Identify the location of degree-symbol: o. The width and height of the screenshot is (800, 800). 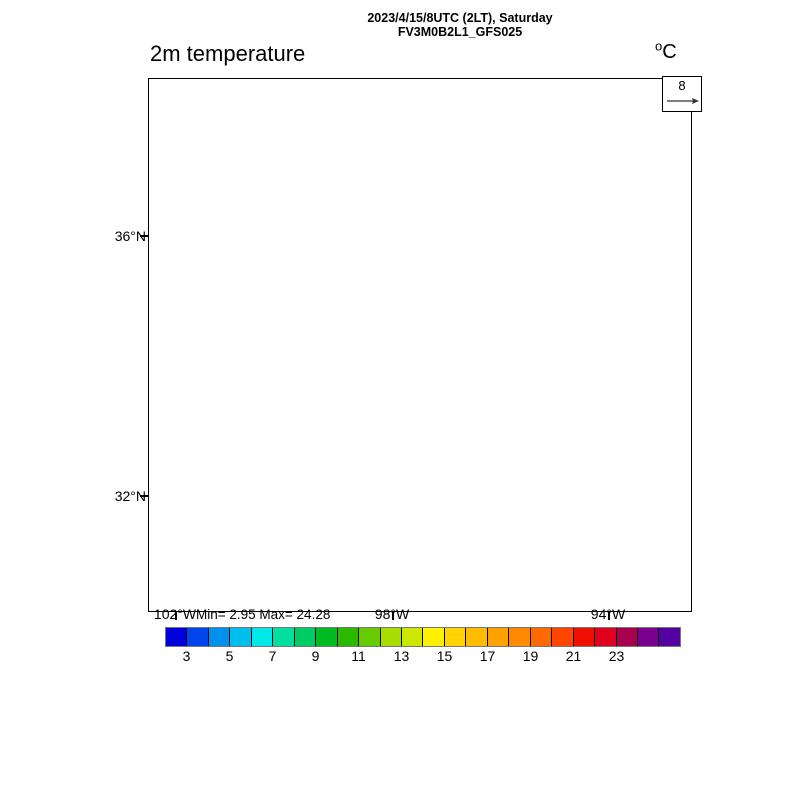
(659, 46).